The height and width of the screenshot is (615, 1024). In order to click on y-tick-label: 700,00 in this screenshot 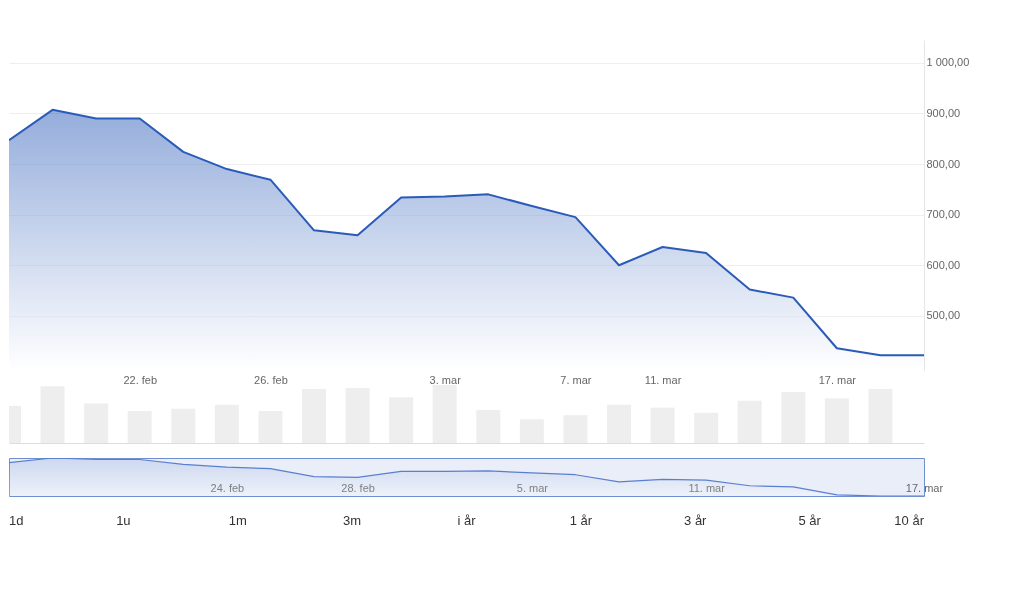, I will do `click(943, 214)`.